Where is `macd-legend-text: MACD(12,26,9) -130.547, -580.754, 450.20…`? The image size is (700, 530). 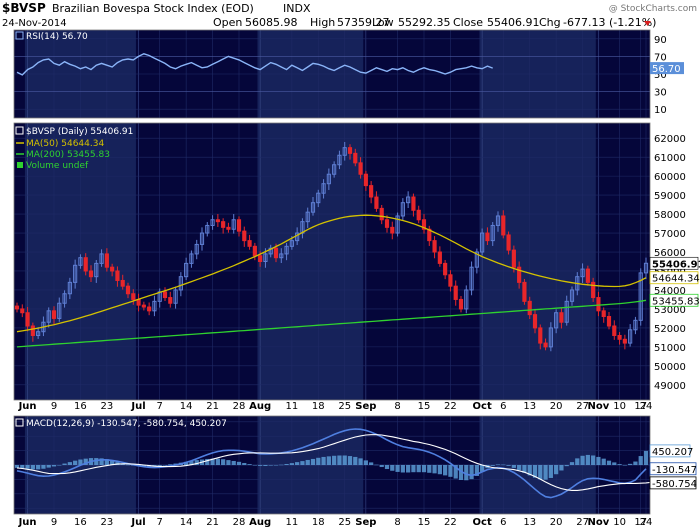 macd-legend-text: MACD(12,26,9) -130.547, -580.754, 450.20… is located at coordinates (126, 424).